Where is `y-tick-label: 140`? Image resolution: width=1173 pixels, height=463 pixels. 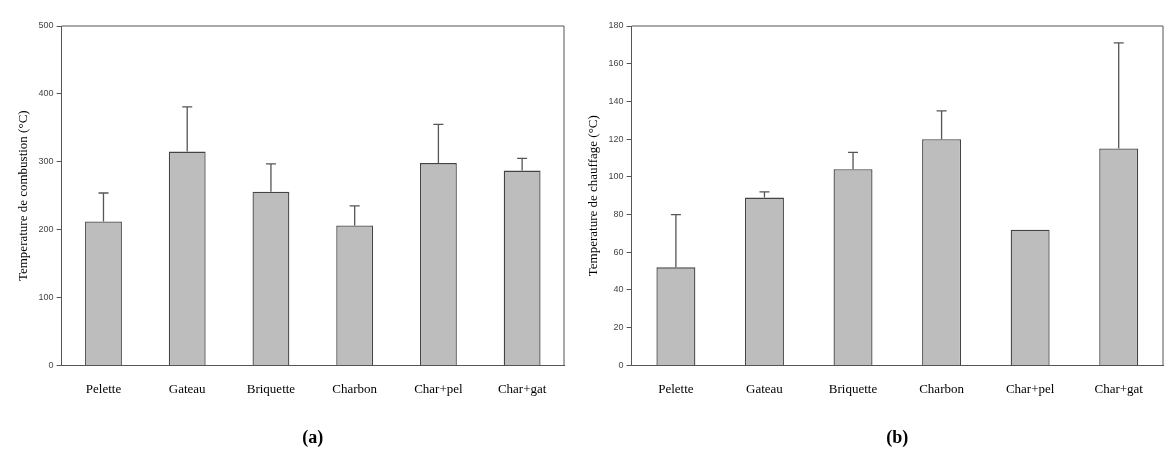 y-tick-label: 140 is located at coordinates (616, 100).